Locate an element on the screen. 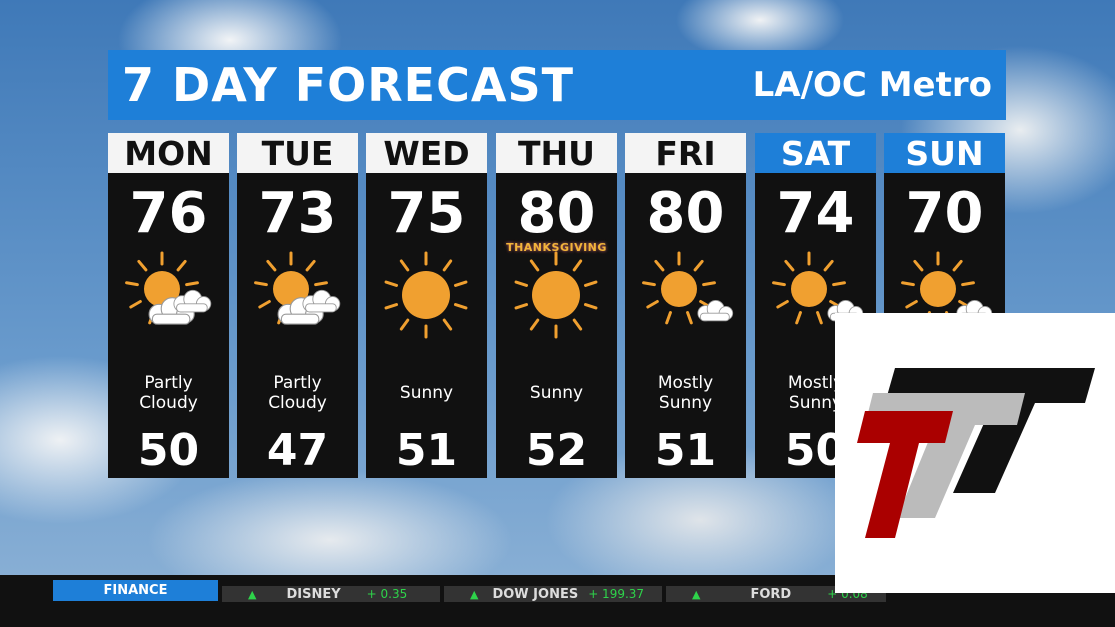  day-card-thu: THU 80 THANKSGIVING Sunny 52 is located at coordinates (556, 305).